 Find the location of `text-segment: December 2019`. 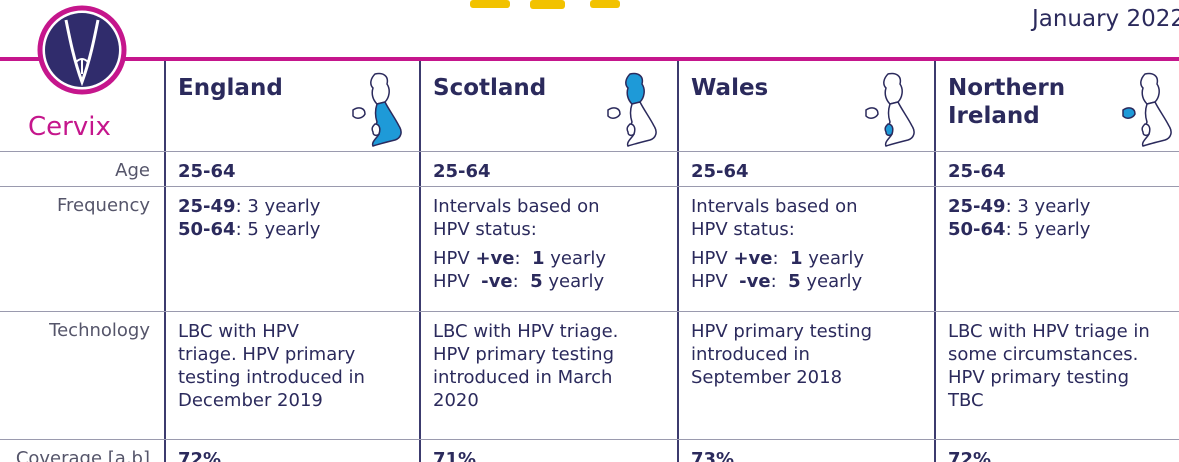

text-segment: December 2019 is located at coordinates (250, 400).